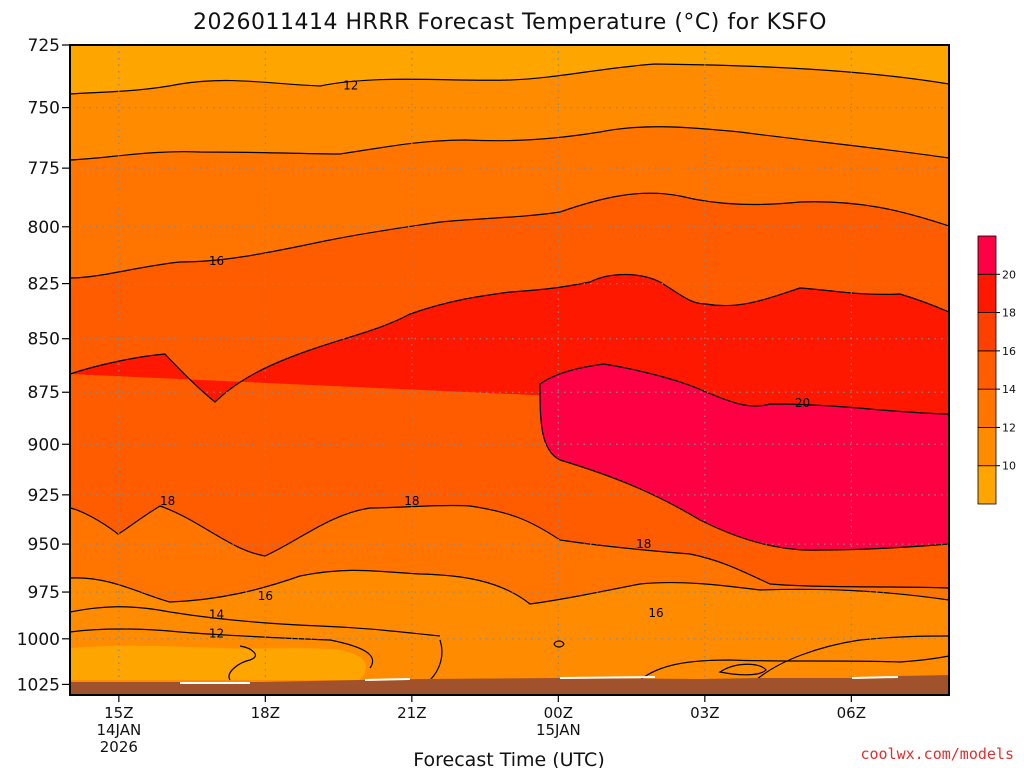  What do you see at coordinates (44, 393) in the screenshot?
I see `y-tick-label: 875` at bounding box center [44, 393].